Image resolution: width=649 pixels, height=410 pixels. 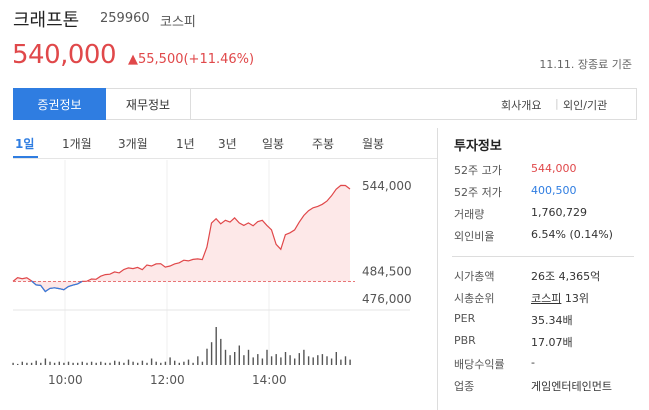 I want to click on panel-divider, so click(x=437, y=269).